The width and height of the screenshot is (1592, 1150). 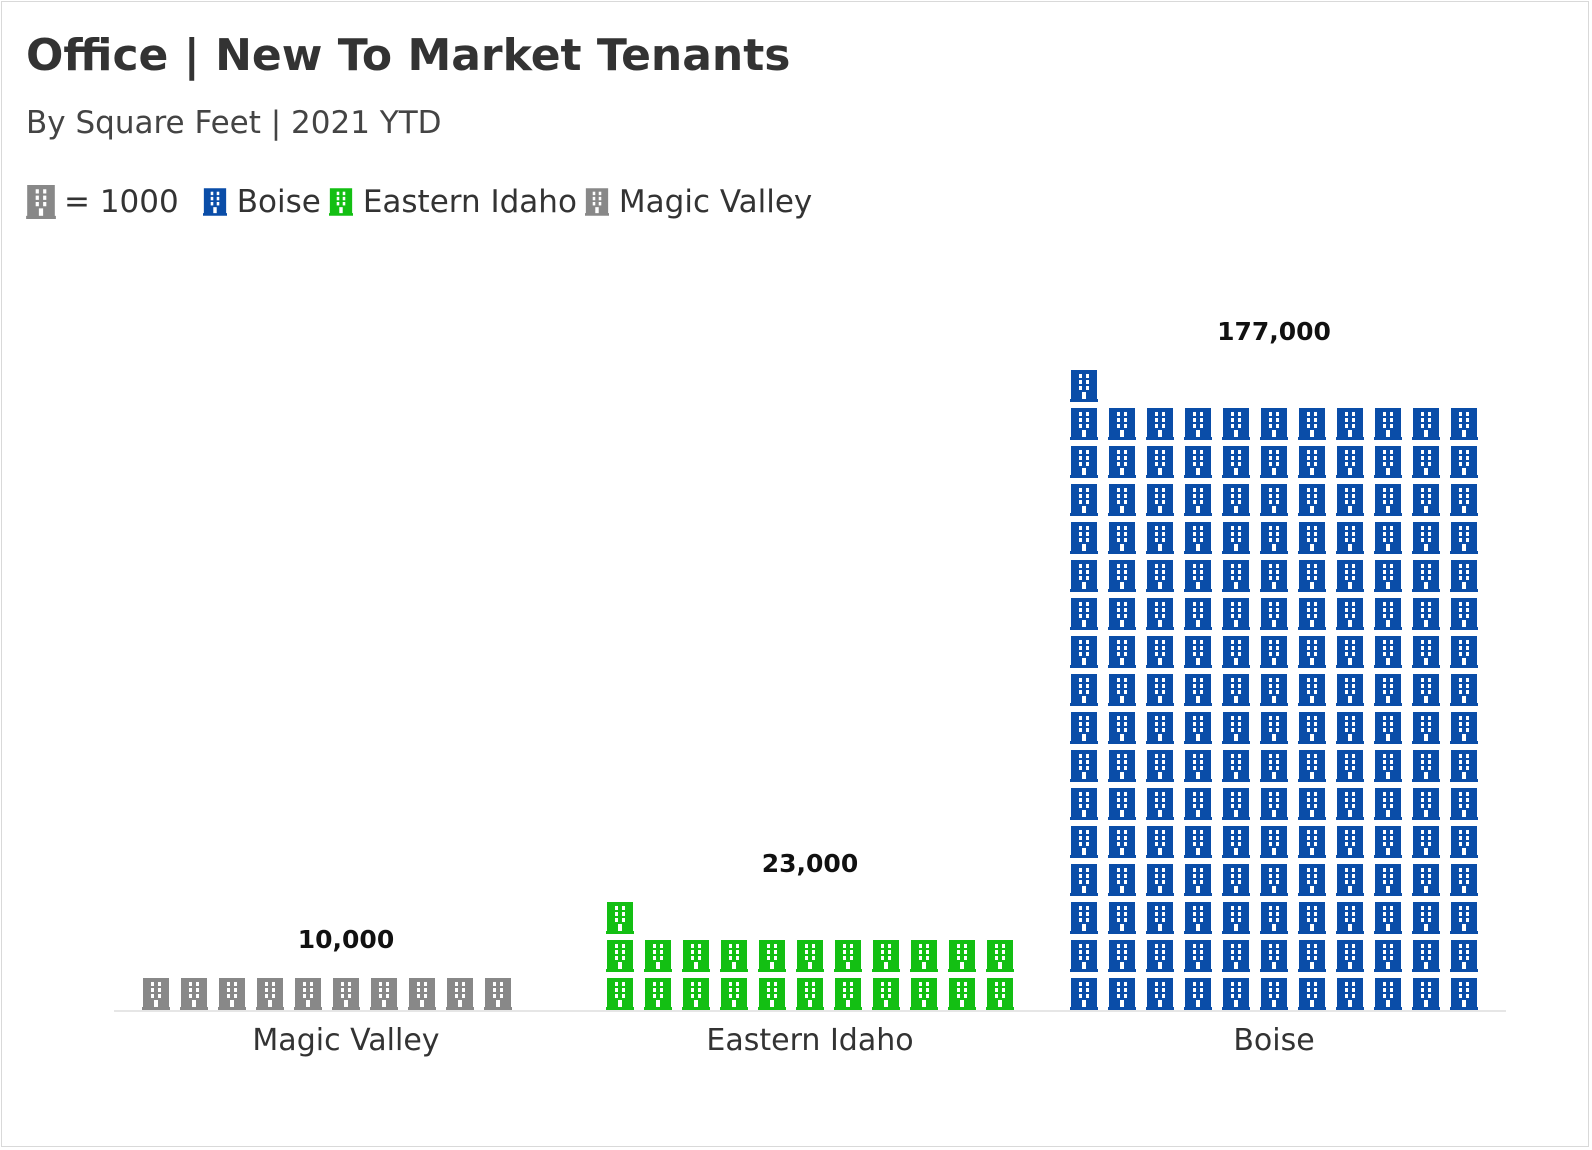 I want to click on x-tick-label-eastern-idaho: Eastern Idaho, so click(x=809, y=1040).